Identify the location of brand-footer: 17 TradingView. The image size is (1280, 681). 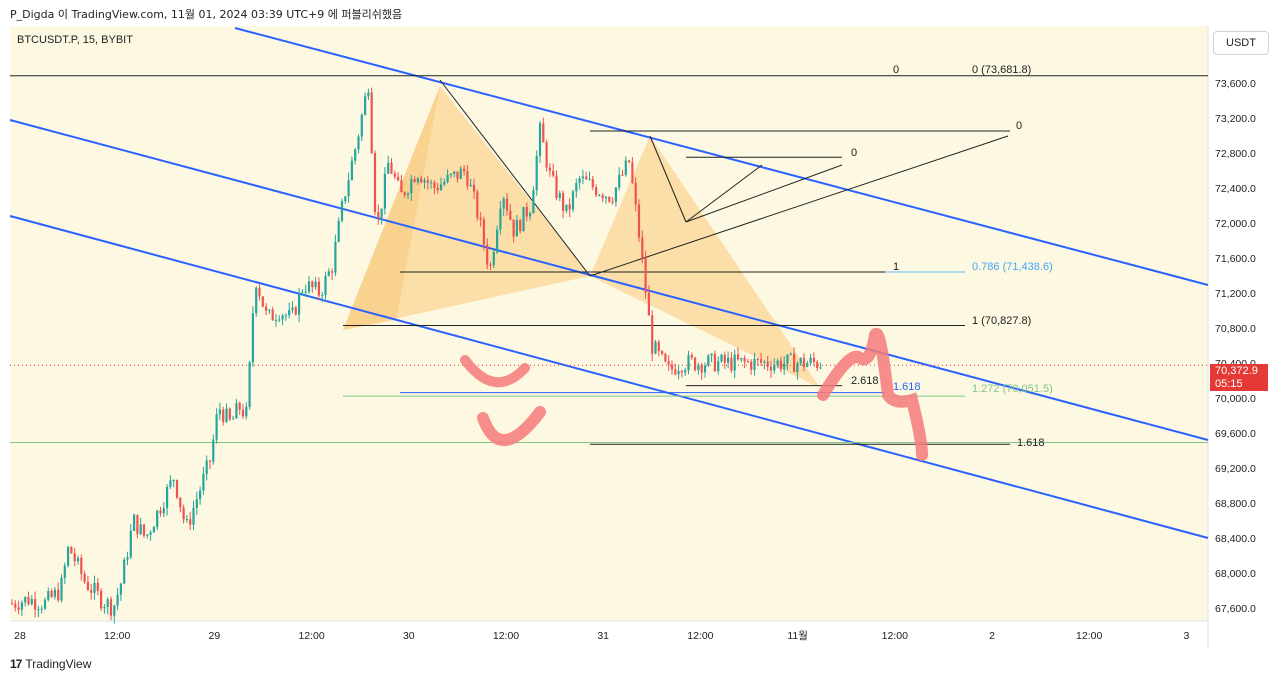
(50, 664).